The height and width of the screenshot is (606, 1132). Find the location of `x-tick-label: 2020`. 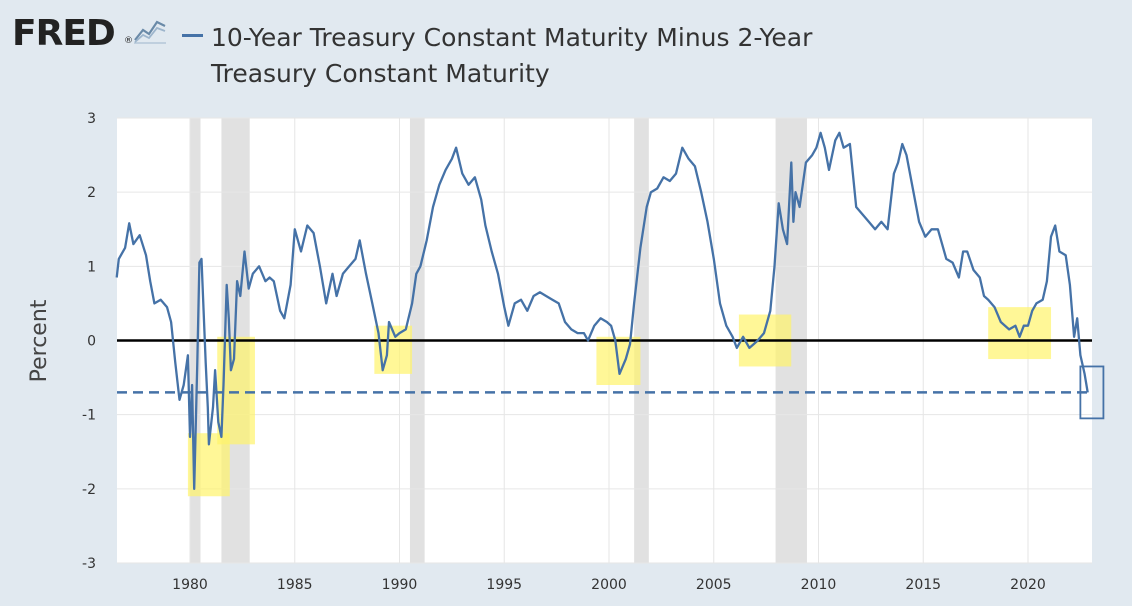

x-tick-label: 2020 is located at coordinates (1028, 585).